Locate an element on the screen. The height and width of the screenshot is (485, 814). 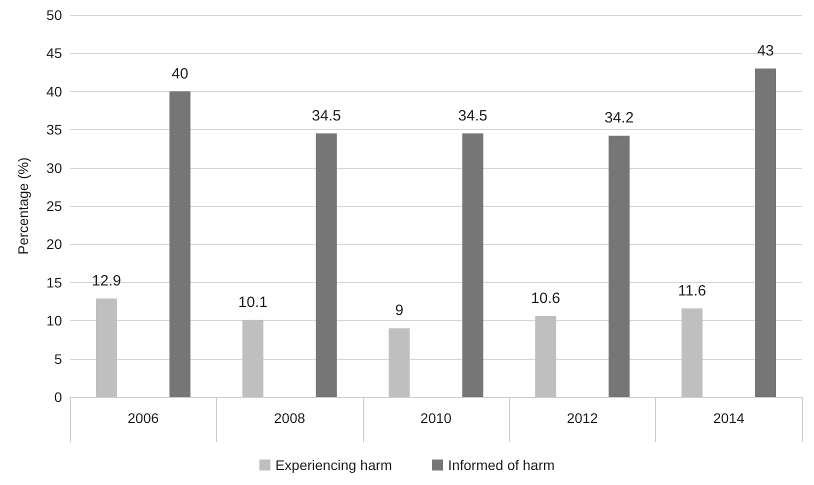
data-label: 10.1 is located at coordinates (253, 302).